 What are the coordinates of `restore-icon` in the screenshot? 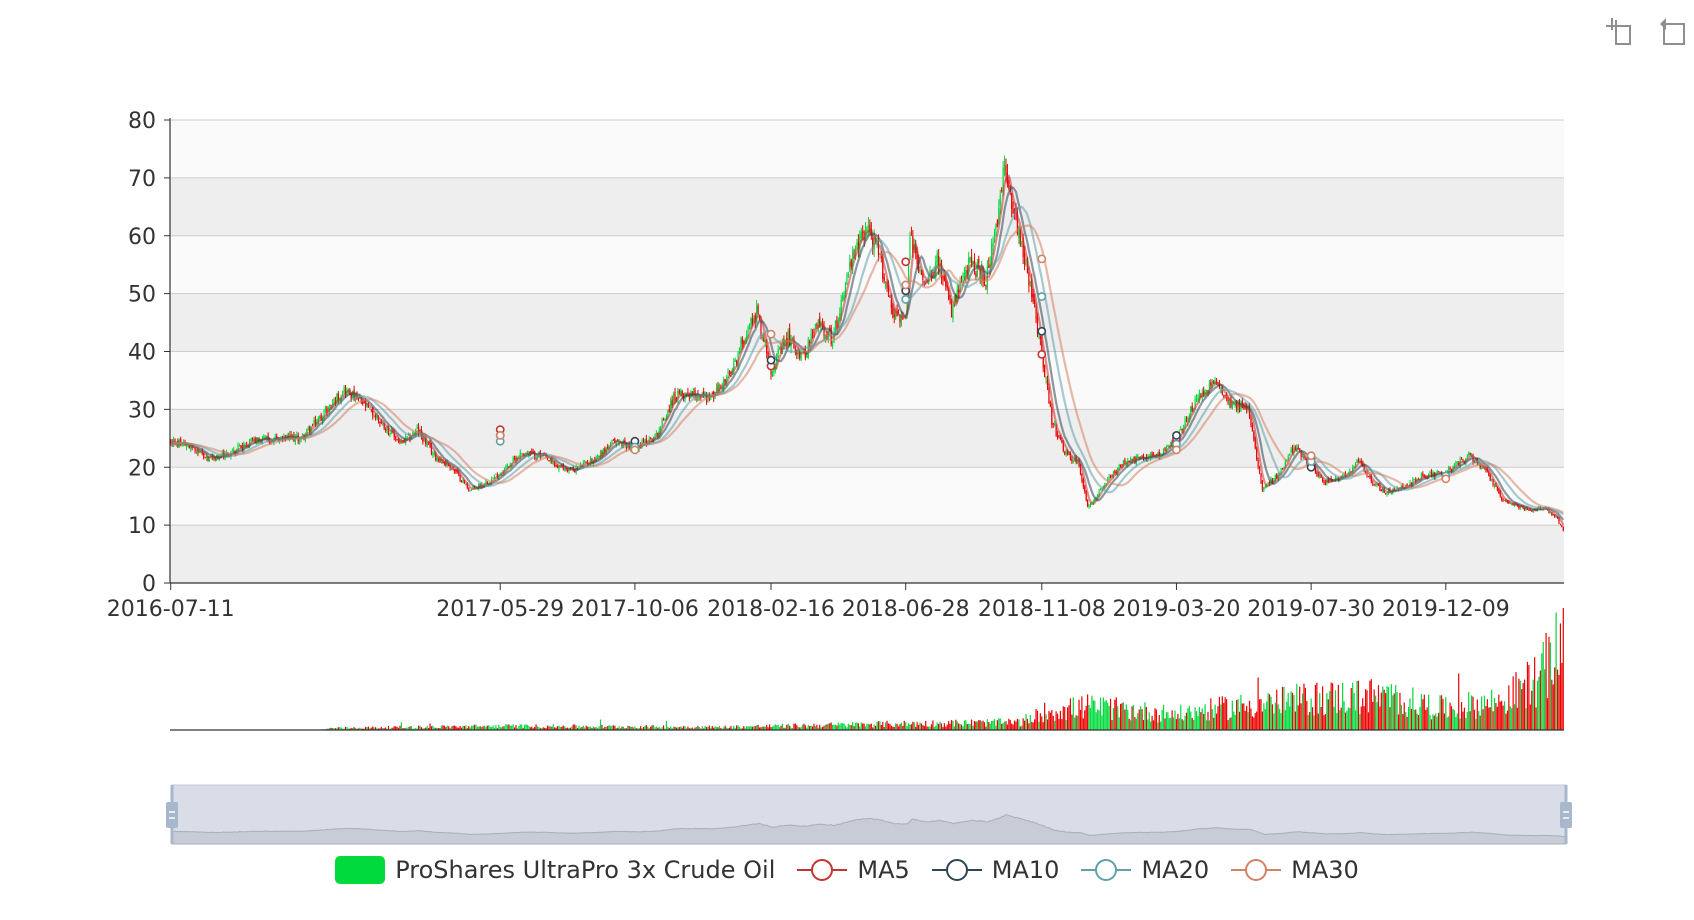 It's located at (1669, 31).